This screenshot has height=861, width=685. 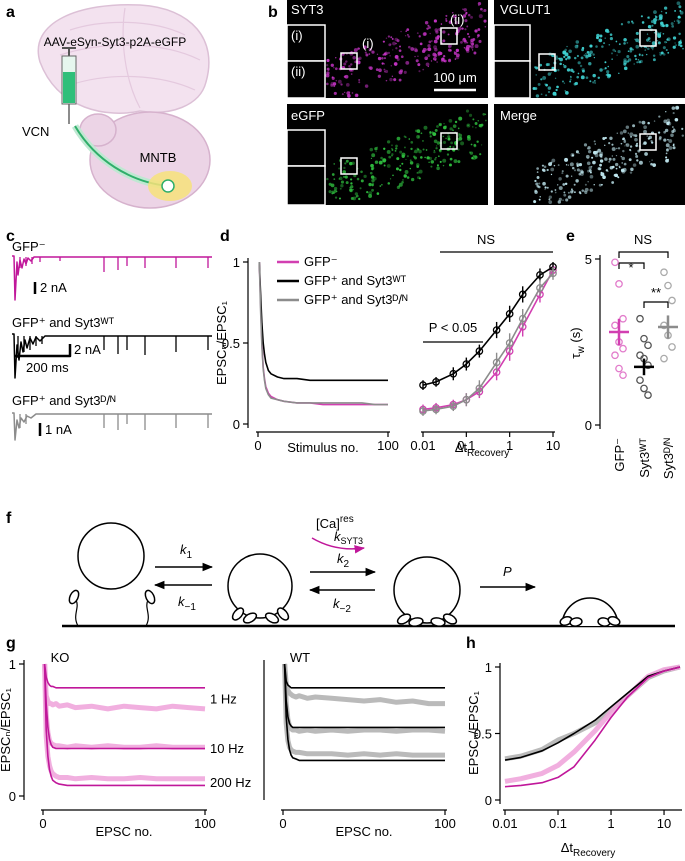 What do you see at coordinates (455, 77) in the screenshot?
I see `scale-bar-label: 100 μm` at bounding box center [455, 77].